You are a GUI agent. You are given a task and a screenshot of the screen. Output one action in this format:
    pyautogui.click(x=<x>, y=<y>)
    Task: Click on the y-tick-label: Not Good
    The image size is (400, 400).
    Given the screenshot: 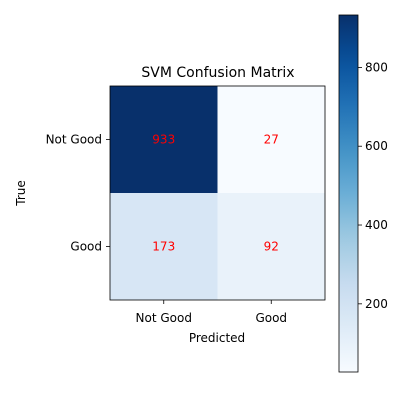 What is the action you would take?
    pyautogui.click(x=74, y=140)
    